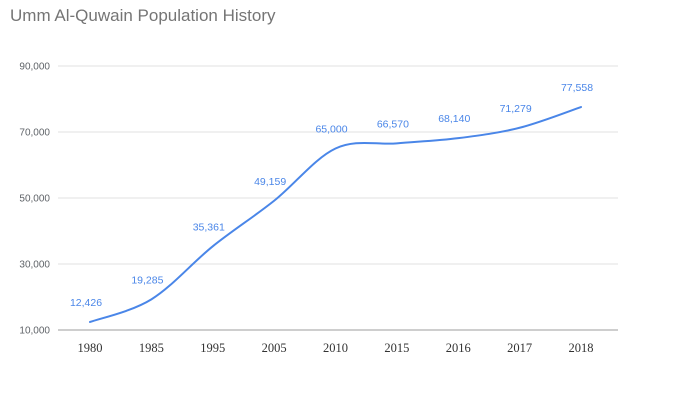  Describe the element at coordinates (581, 348) in the screenshot. I see `x-tick-label: 2018` at that location.